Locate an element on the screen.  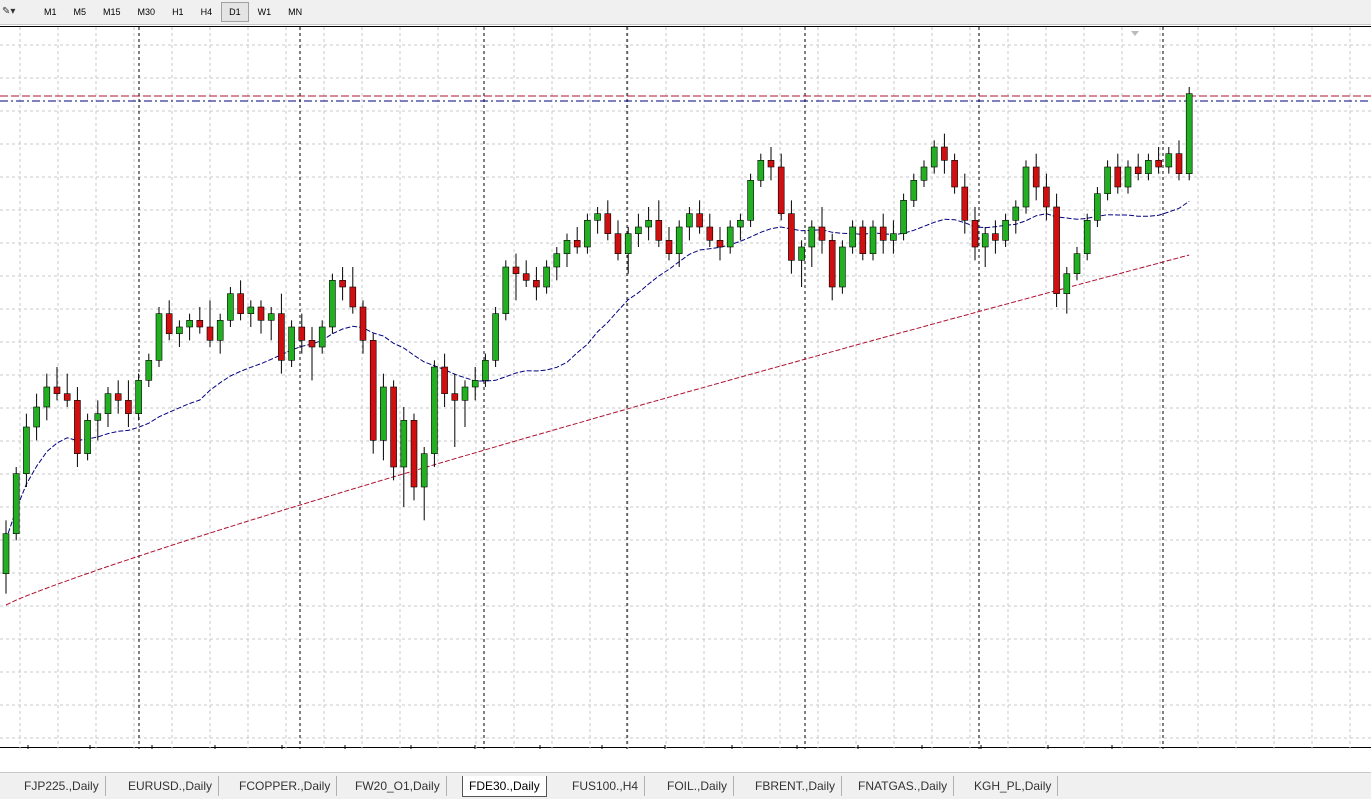
tf-mn-button: MN is located at coordinates (295, 12).